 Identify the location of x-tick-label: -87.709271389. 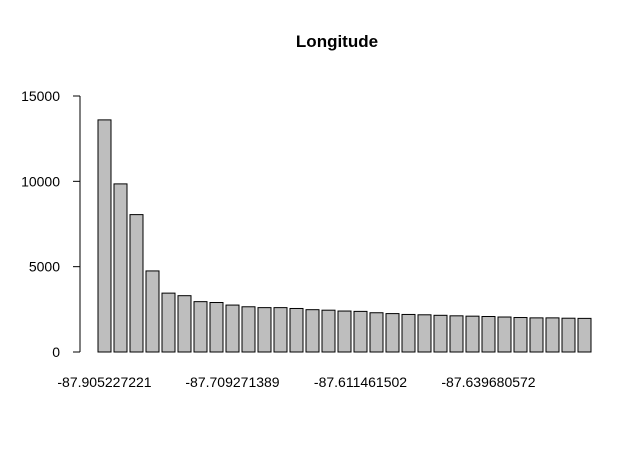
(232, 382).